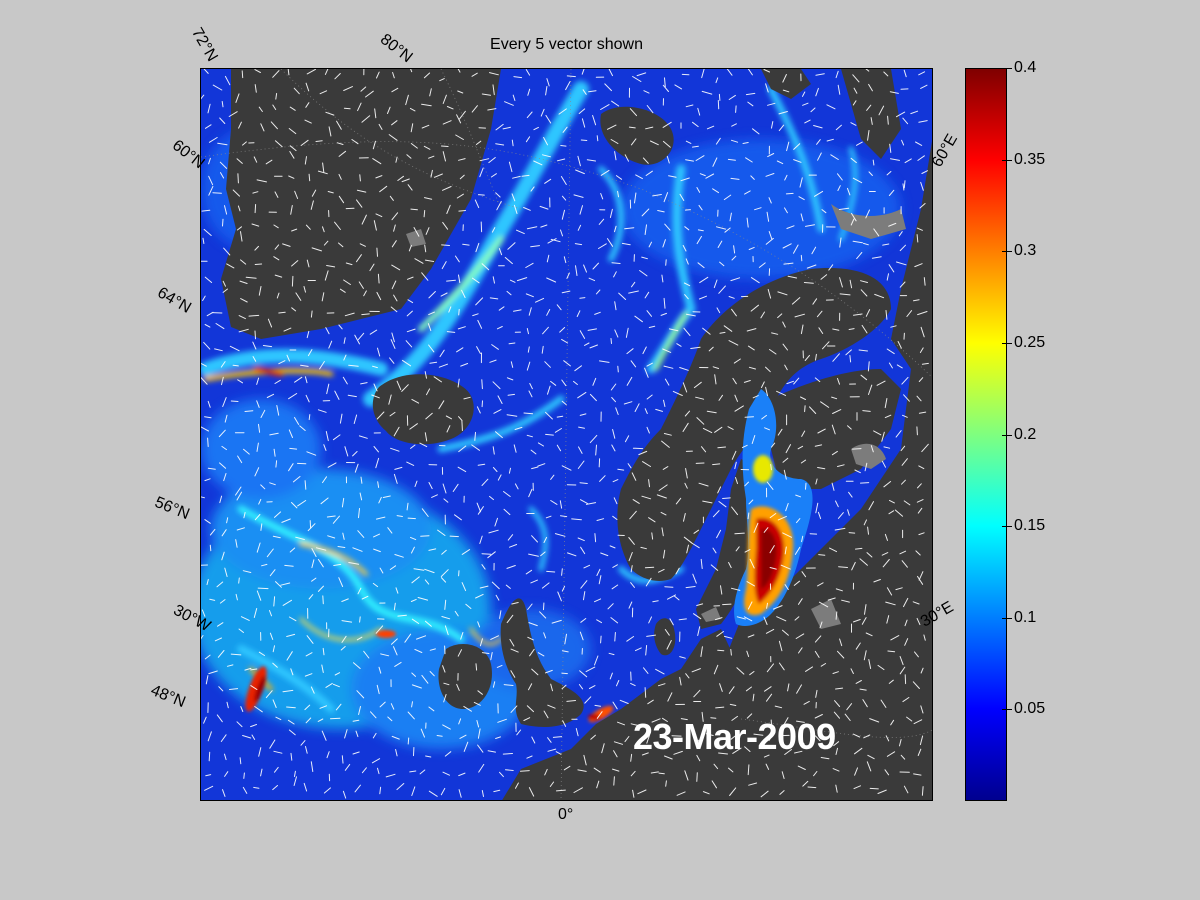  Describe the element at coordinates (1009, 160) in the screenshot. I see `colorbar-tick` at that location.